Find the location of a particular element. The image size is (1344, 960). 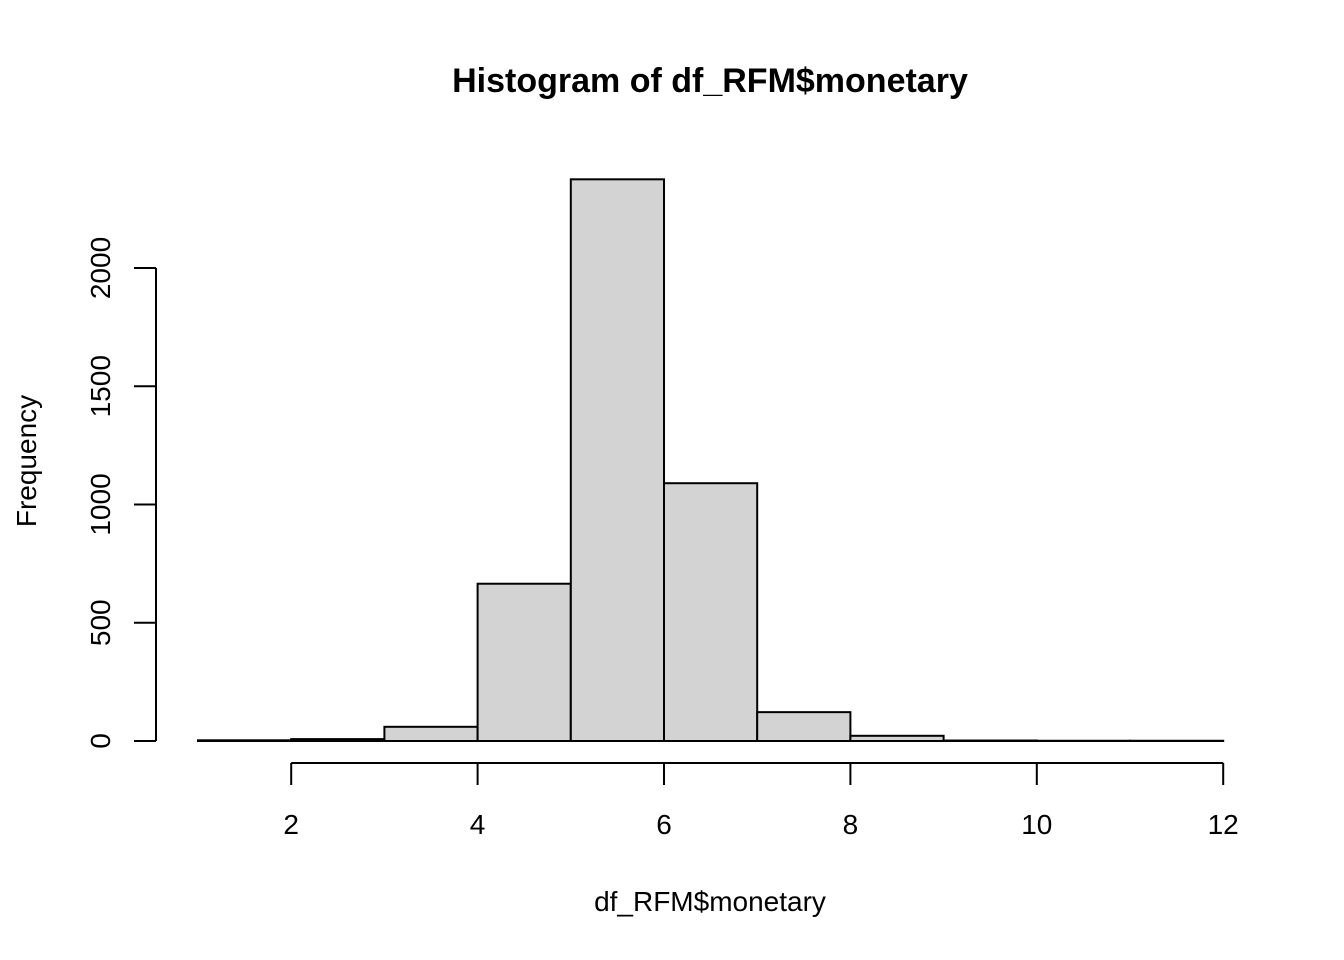

x-axis: 2 4 6 8 10 12 is located at coordinates (761, 801).